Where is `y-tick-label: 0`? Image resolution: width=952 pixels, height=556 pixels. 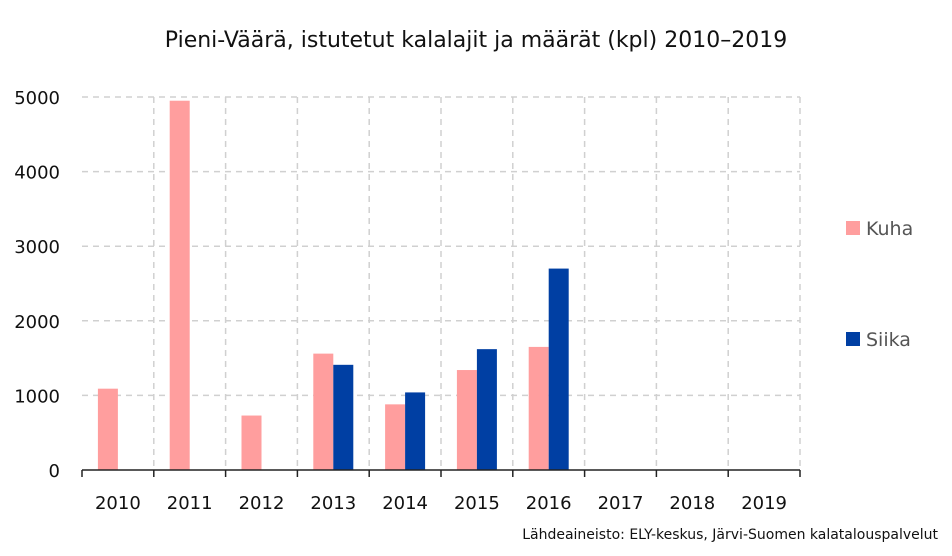
y-tick-label: 0 is located at coordinates (54, 471).